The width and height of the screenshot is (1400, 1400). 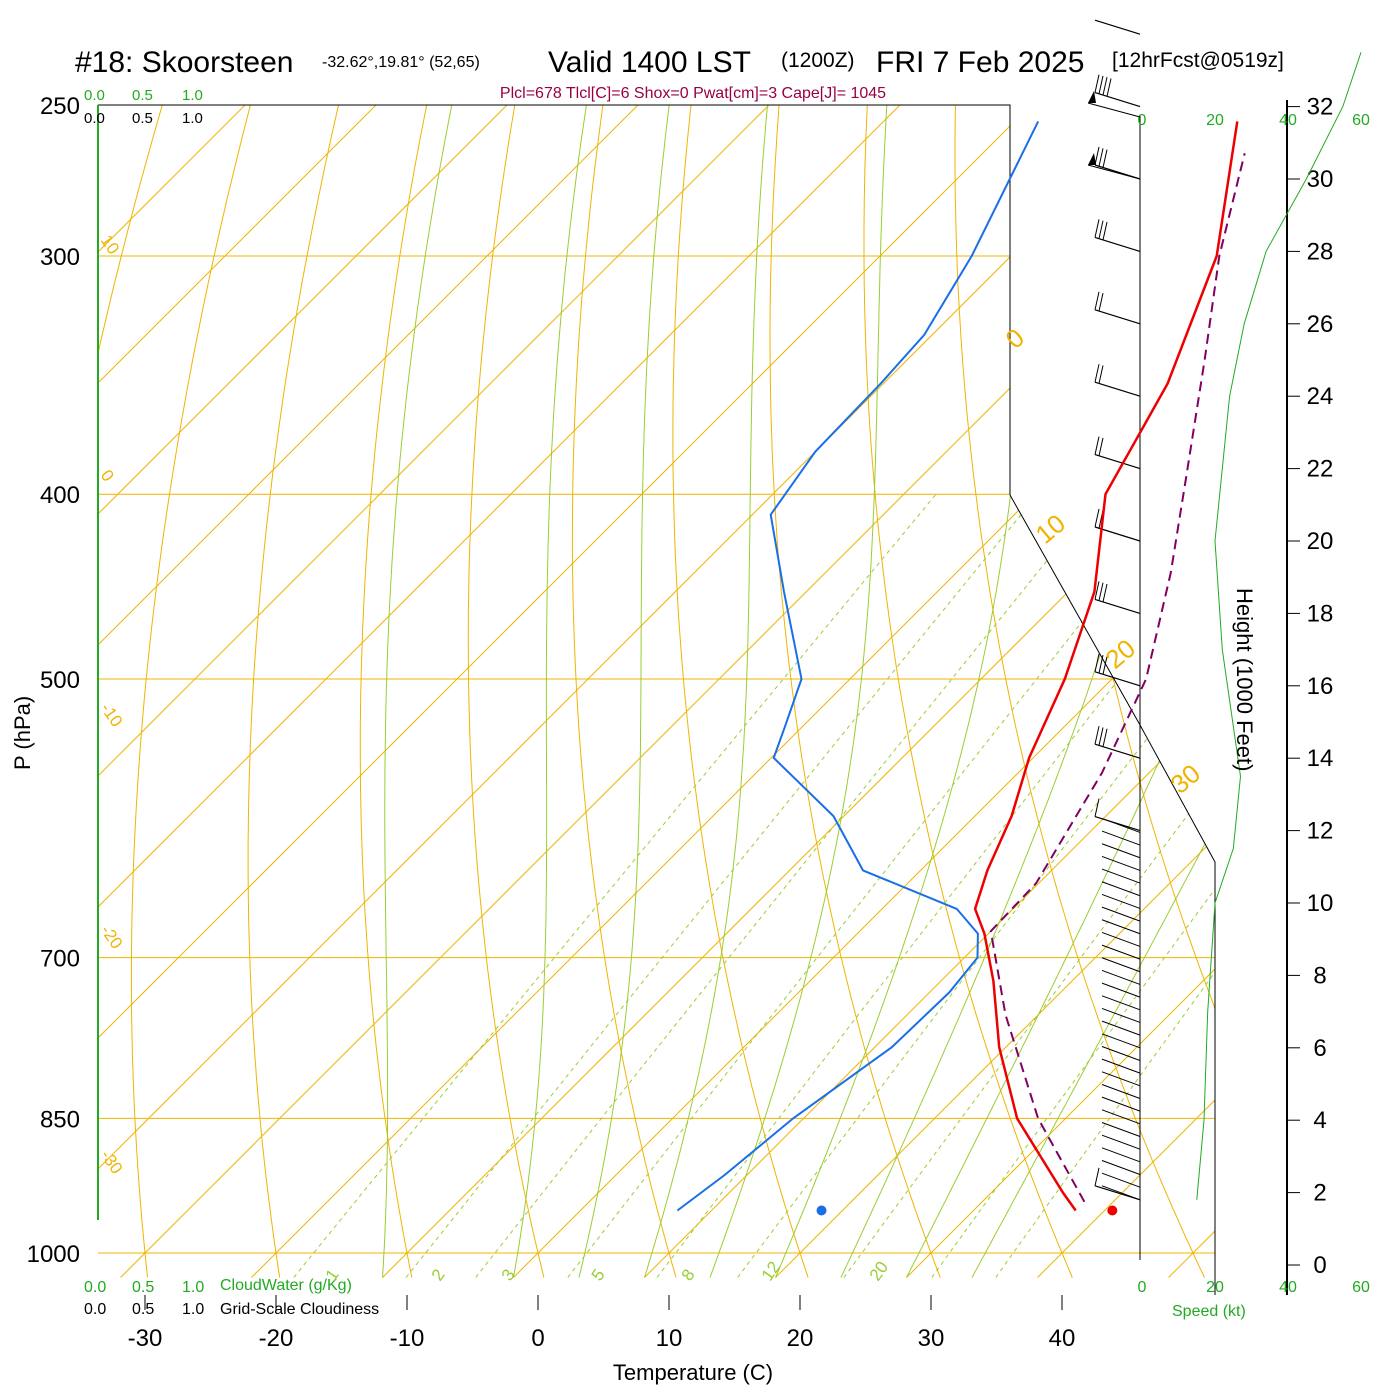 What do you see at coordinates (1320, 324) in the screenshot?
I see `height-tick-26: 26` at bounding box center [1320, 324].